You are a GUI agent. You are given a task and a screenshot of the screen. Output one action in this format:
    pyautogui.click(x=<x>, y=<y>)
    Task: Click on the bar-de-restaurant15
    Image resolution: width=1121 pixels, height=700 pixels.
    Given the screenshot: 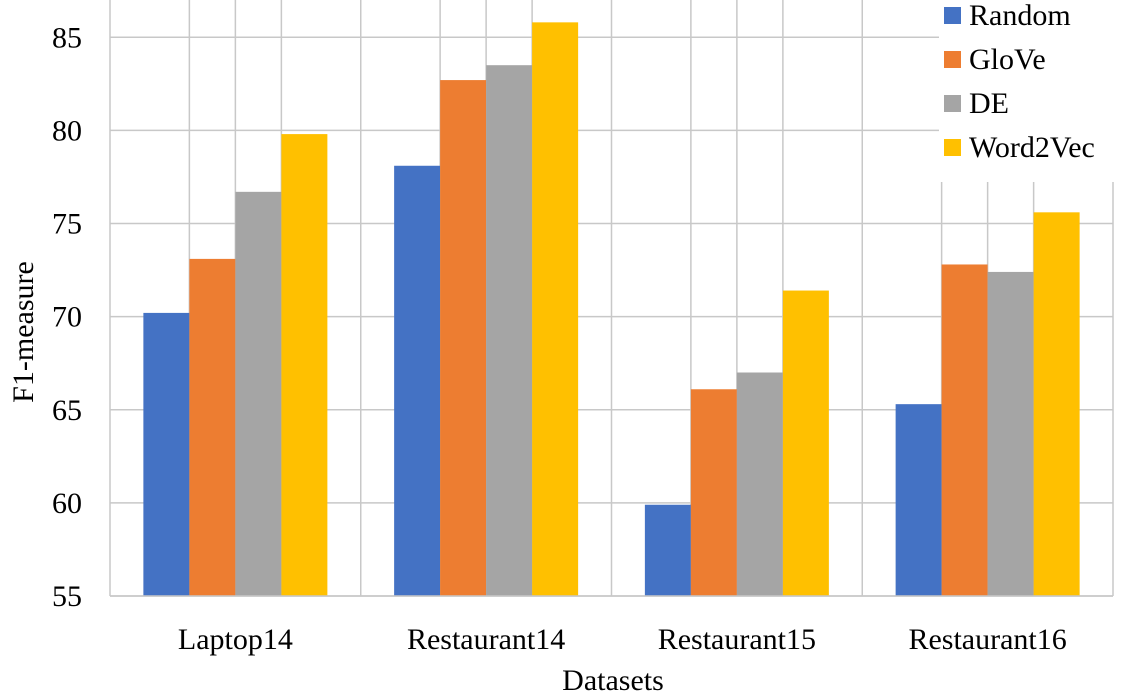 What is the action you would take?
    pyautogui.click(x=759, y=484)
    